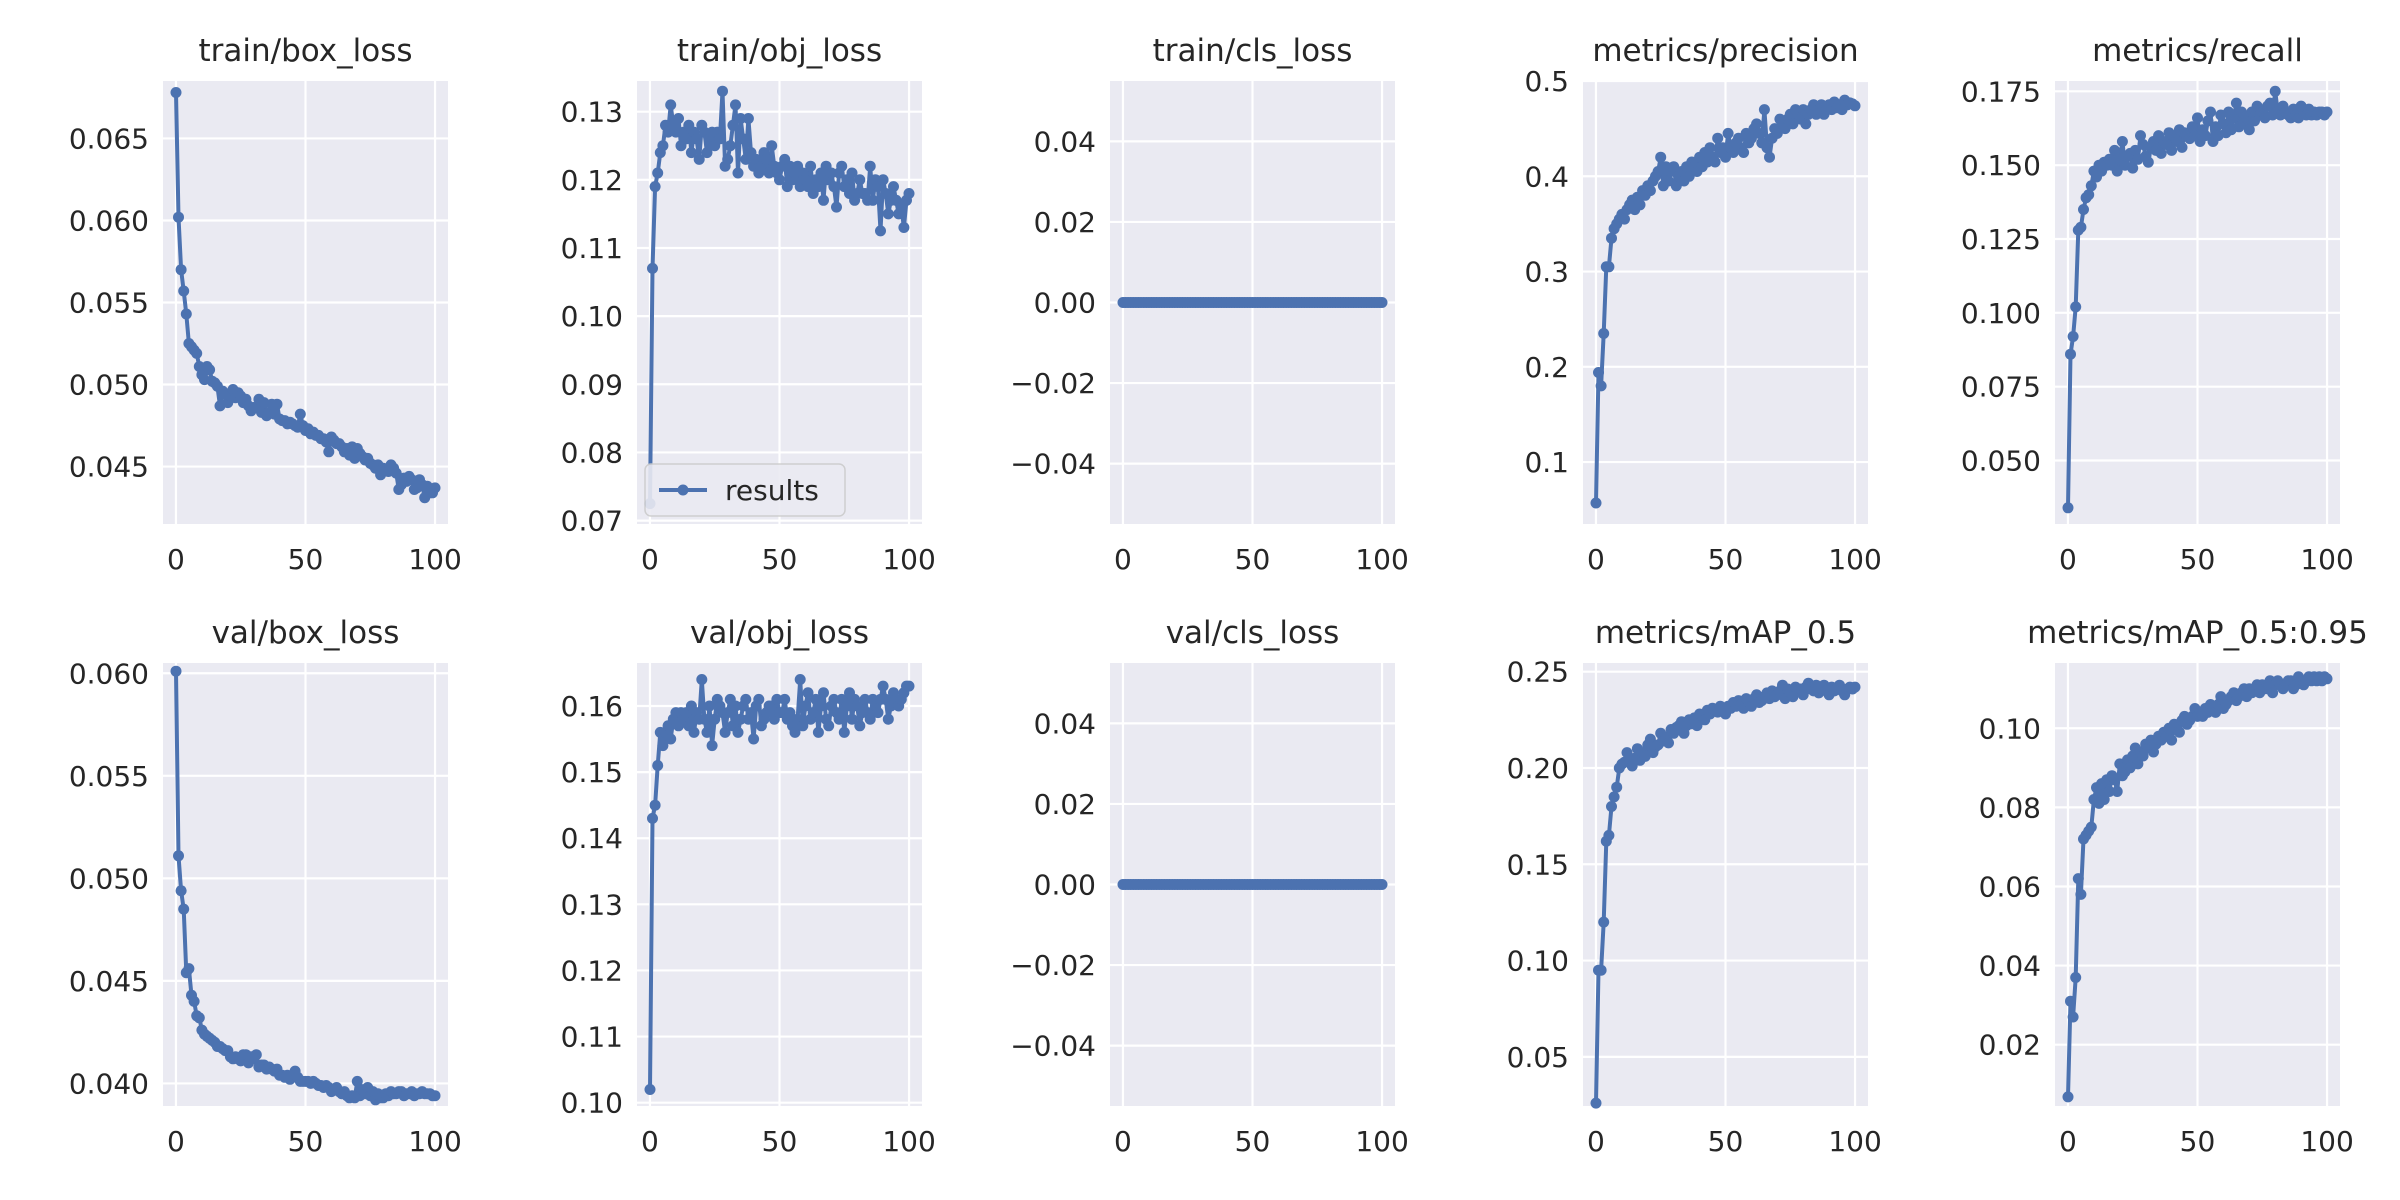 Image resolution: width=2400 pixels, height=1200 pixels. Describe the element at coordinates (1538, 672) in the screenshot. I see `y-tick-label: 0.25` at that location.